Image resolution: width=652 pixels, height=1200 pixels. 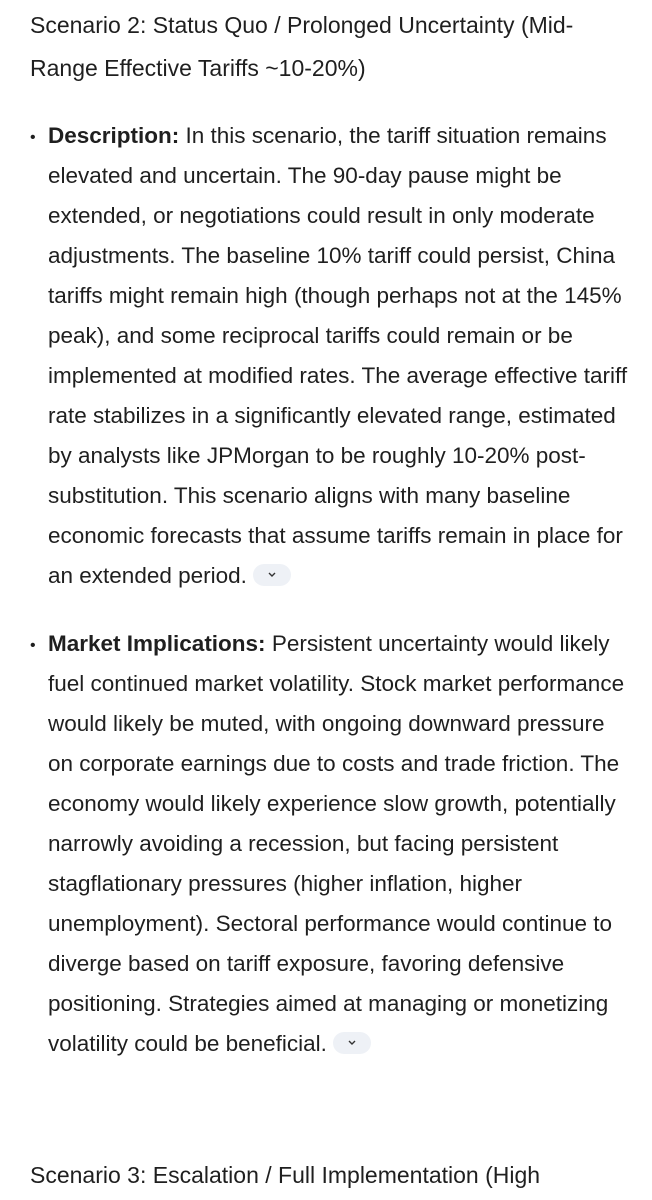 I want to click on bullet-label: Description:, so click(x=114, y=135).